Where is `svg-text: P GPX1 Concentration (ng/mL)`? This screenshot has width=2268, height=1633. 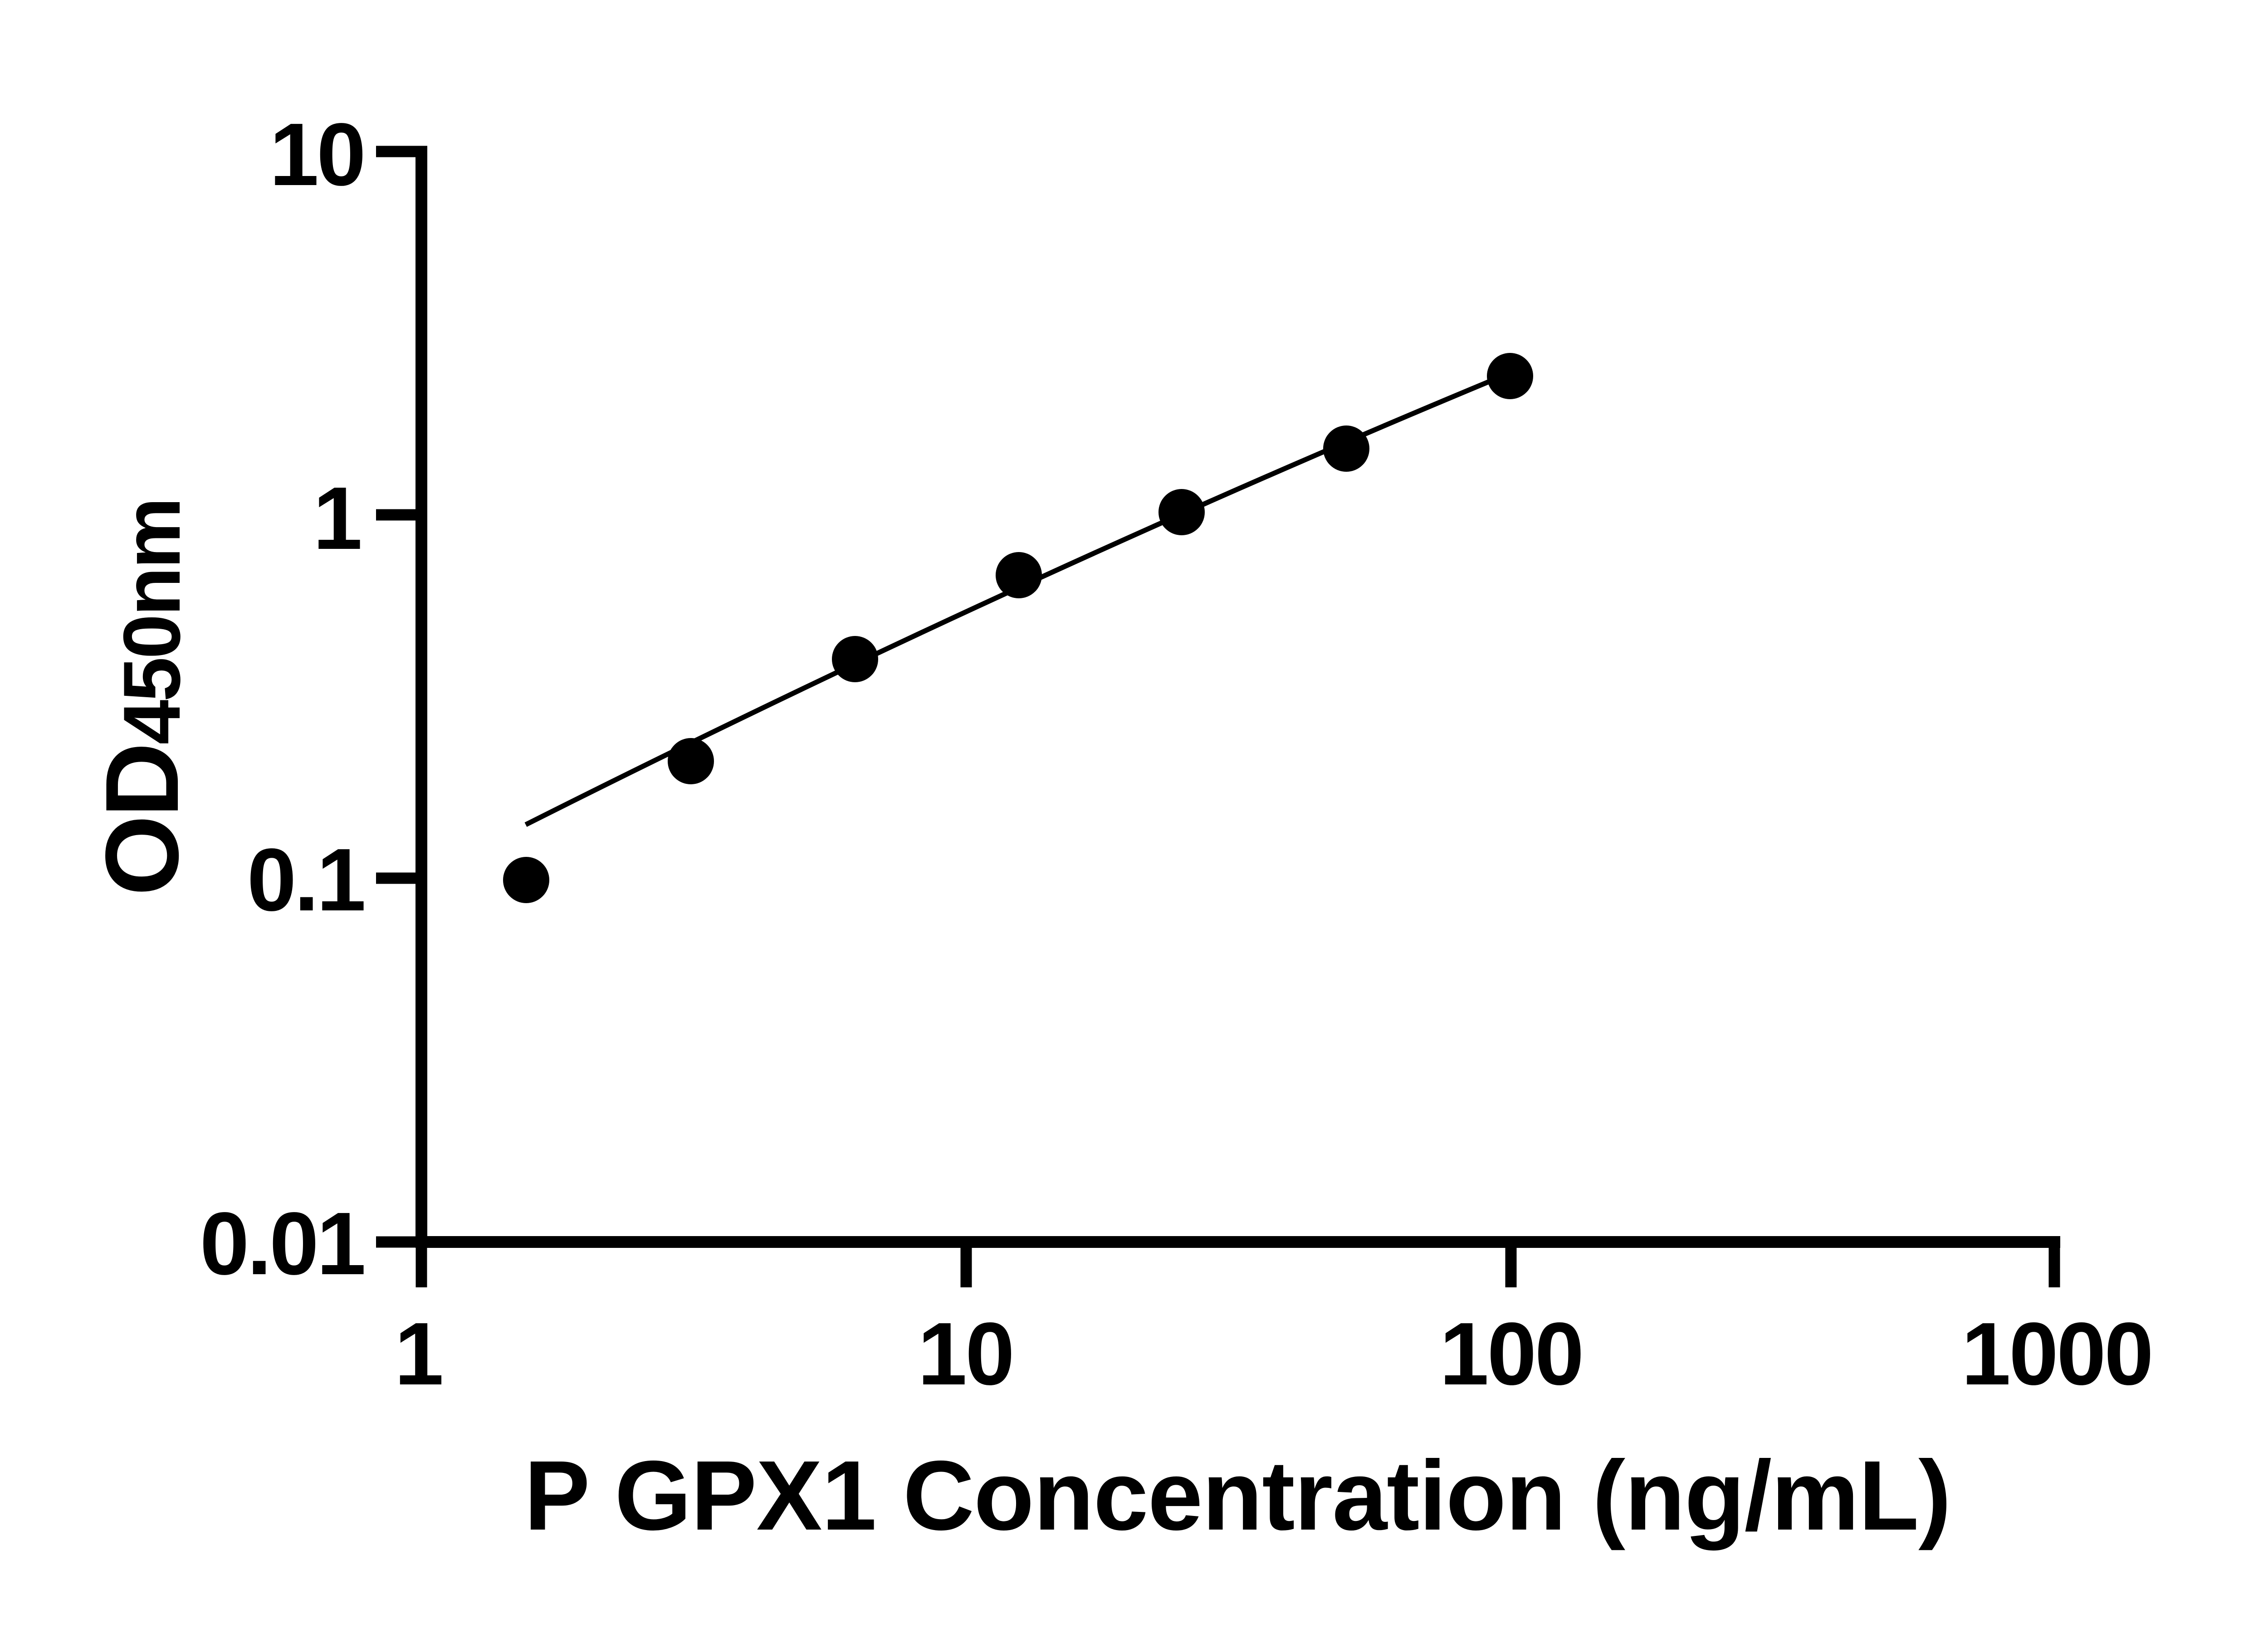 svg-text: P GPX1 Concentration (ng/mL) is located at coordinates (1237, 1496).